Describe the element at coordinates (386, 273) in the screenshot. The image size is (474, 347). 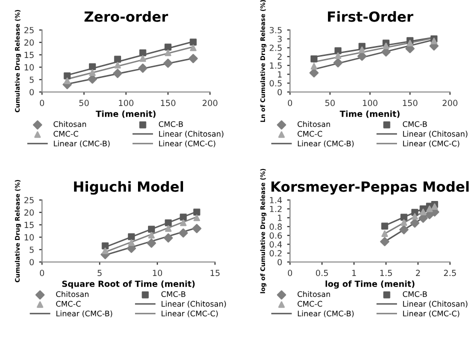
I see `x-tick-label: 1.5` at that location.